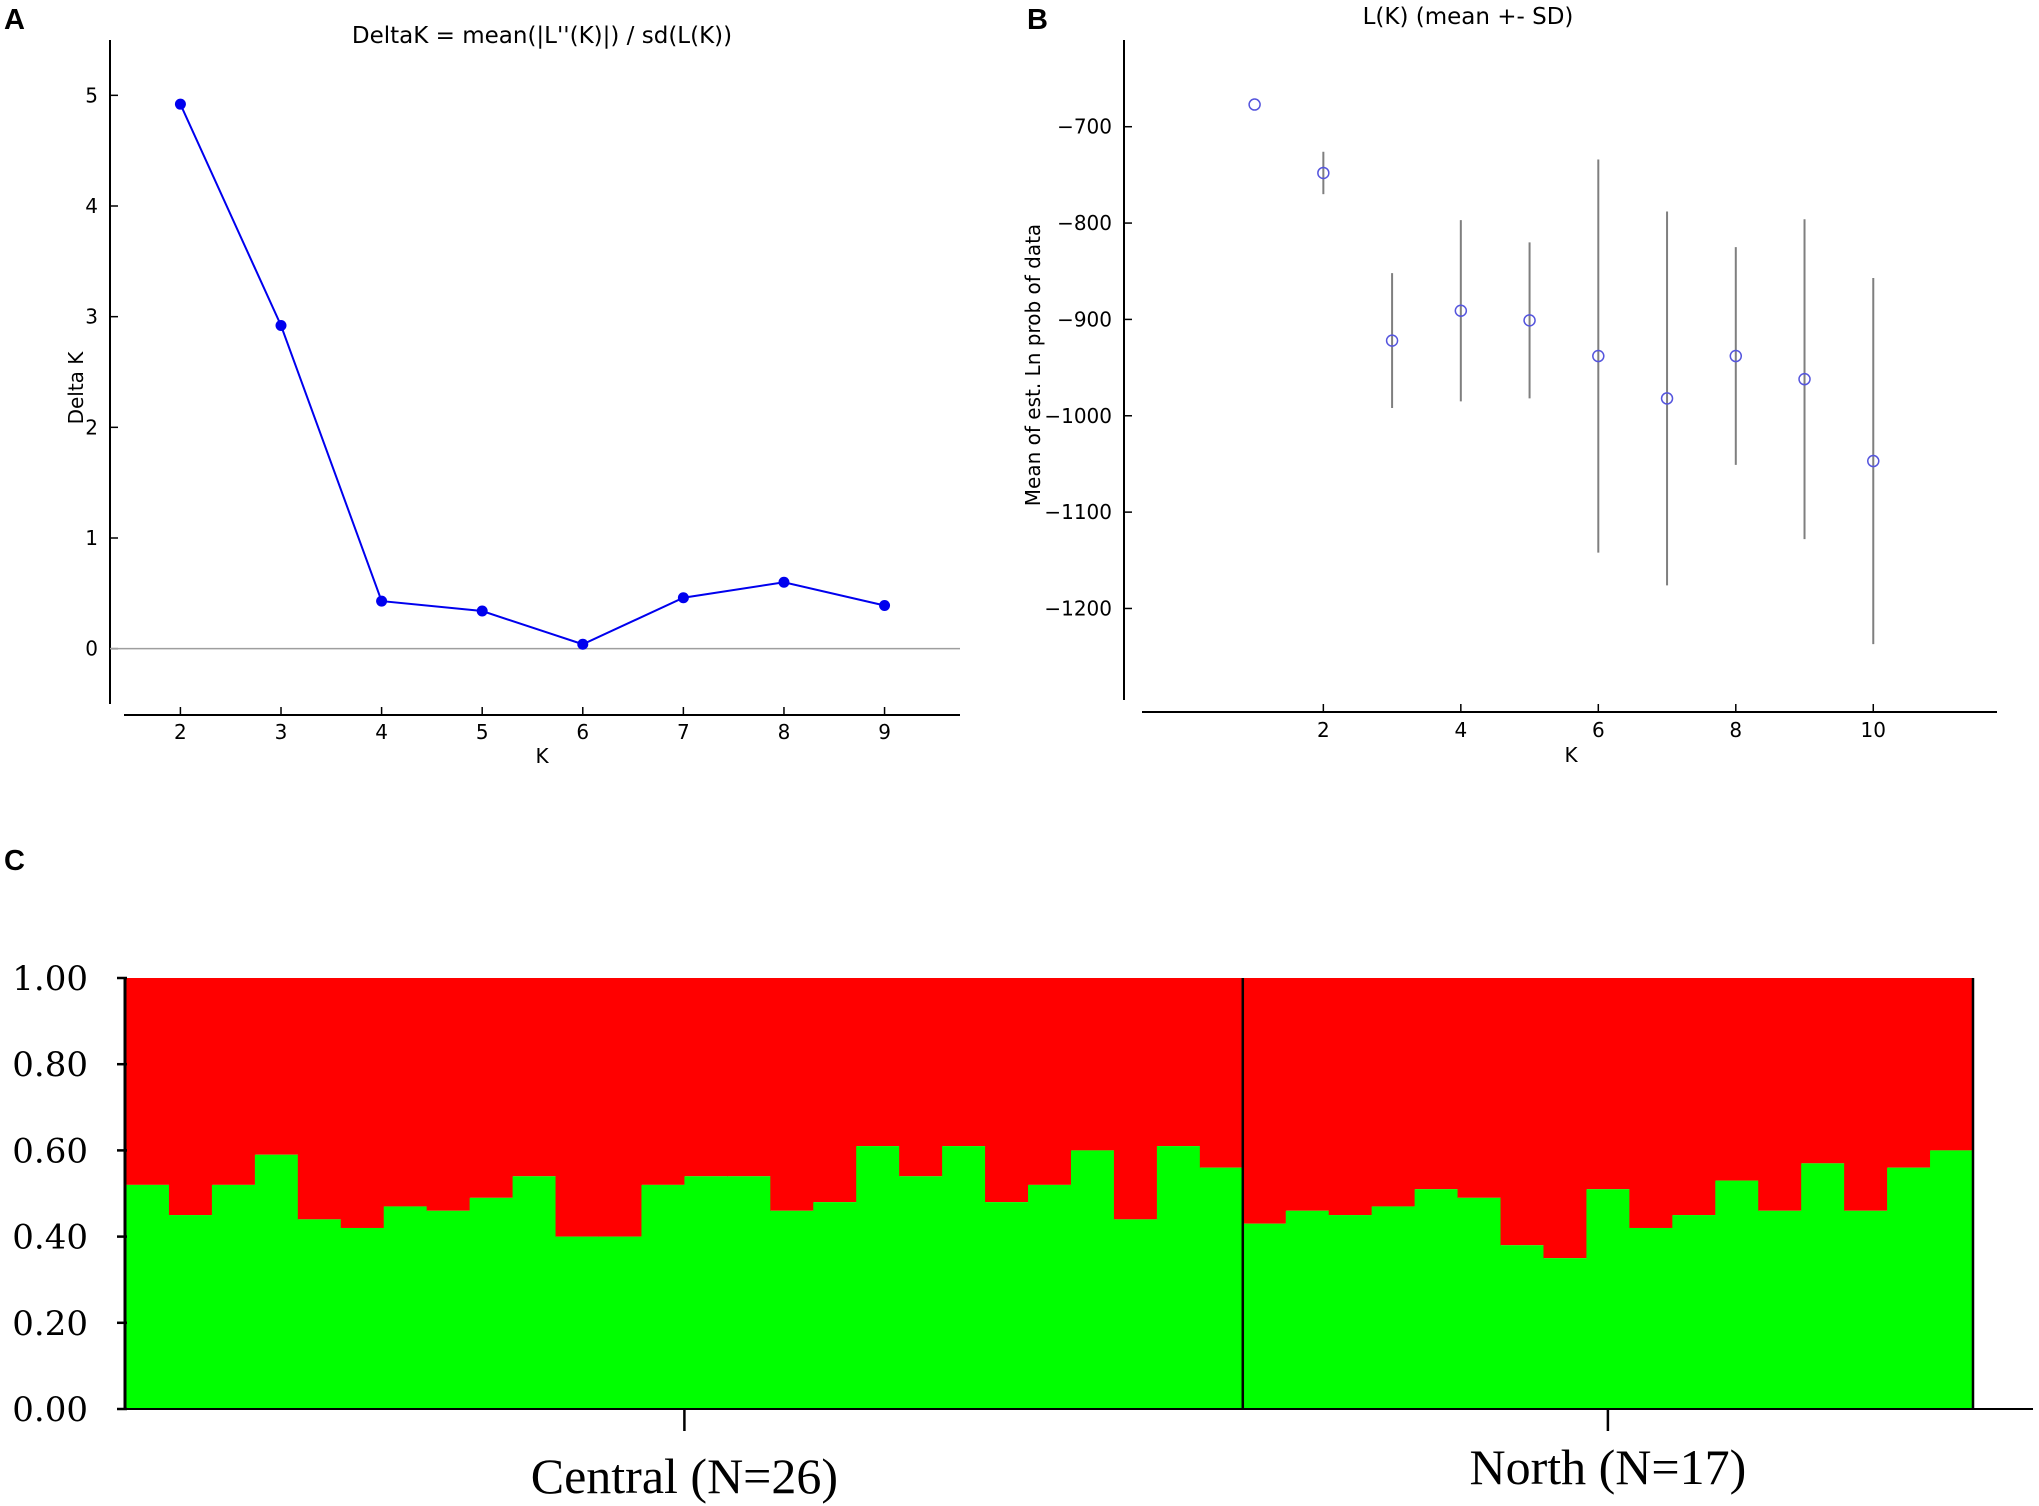 This screenshot has width=2039, height=1506. What do you see at coordinates (1323, 730) in the screenshot?
I see `lk-x-tick-label: 2` at bounding box center [1323, 730].